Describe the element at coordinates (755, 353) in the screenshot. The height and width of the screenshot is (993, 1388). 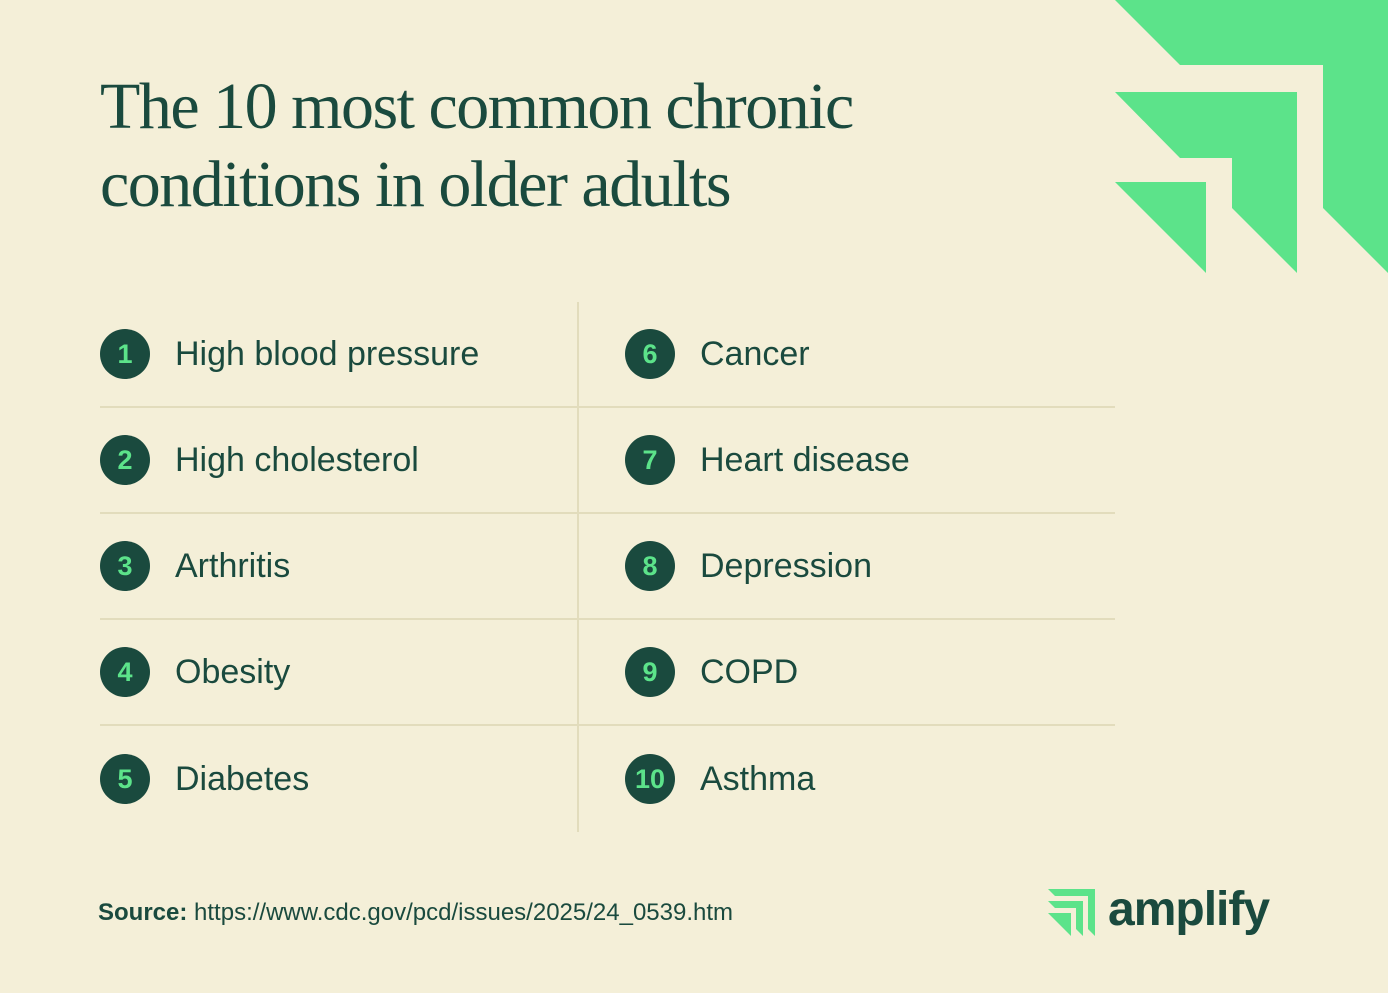
I see `condition-label: Cancer` at that location.